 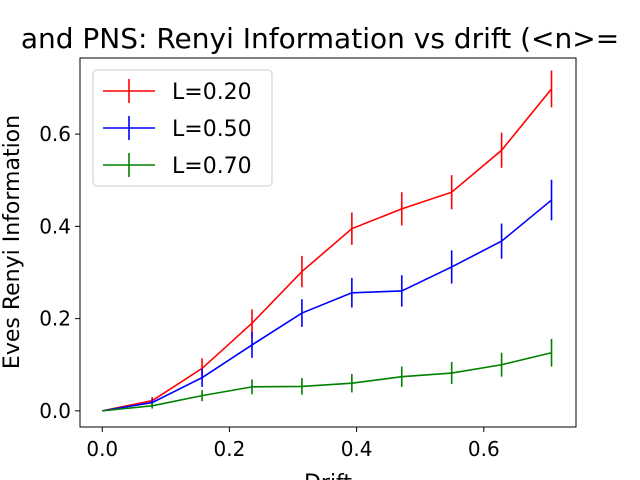 I want to click on legend-label: L=0.50, so click(x=212, y=129).